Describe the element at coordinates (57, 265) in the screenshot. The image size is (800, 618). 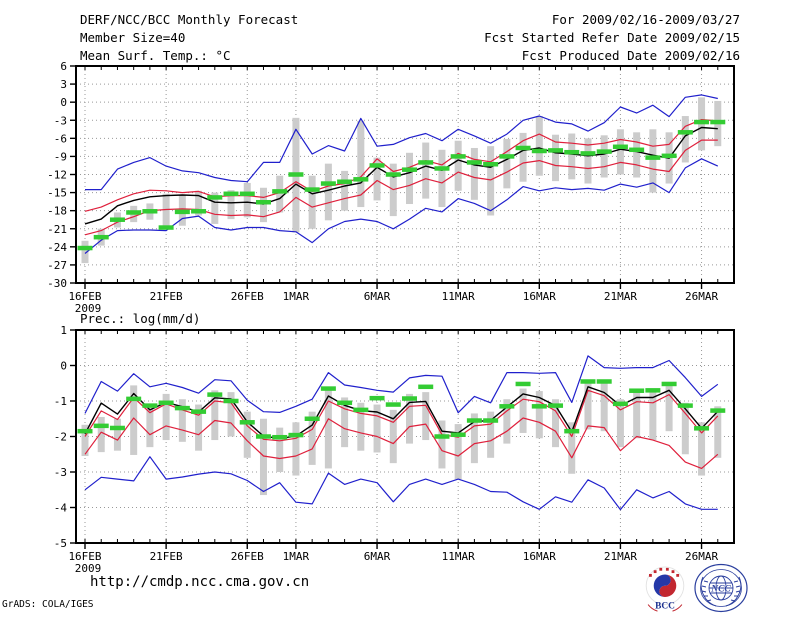
I see `svg-text: -27` at that location.